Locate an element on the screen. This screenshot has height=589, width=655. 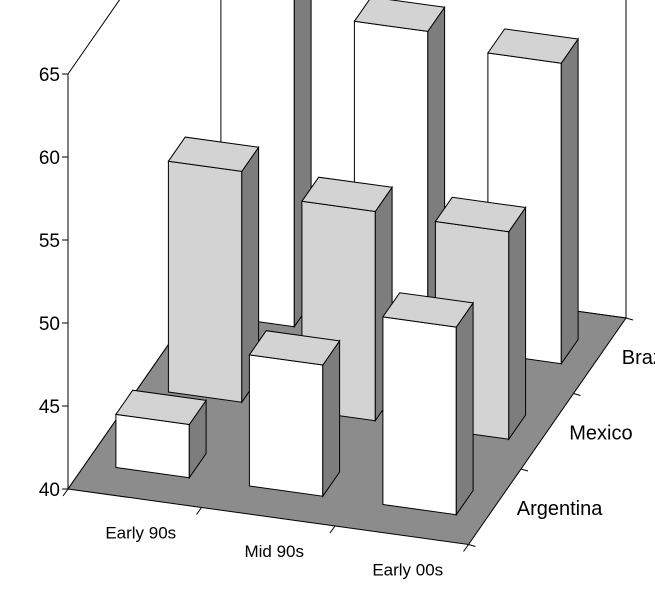
x-tick-label: Early 00s is located at coordinates (407, 569).